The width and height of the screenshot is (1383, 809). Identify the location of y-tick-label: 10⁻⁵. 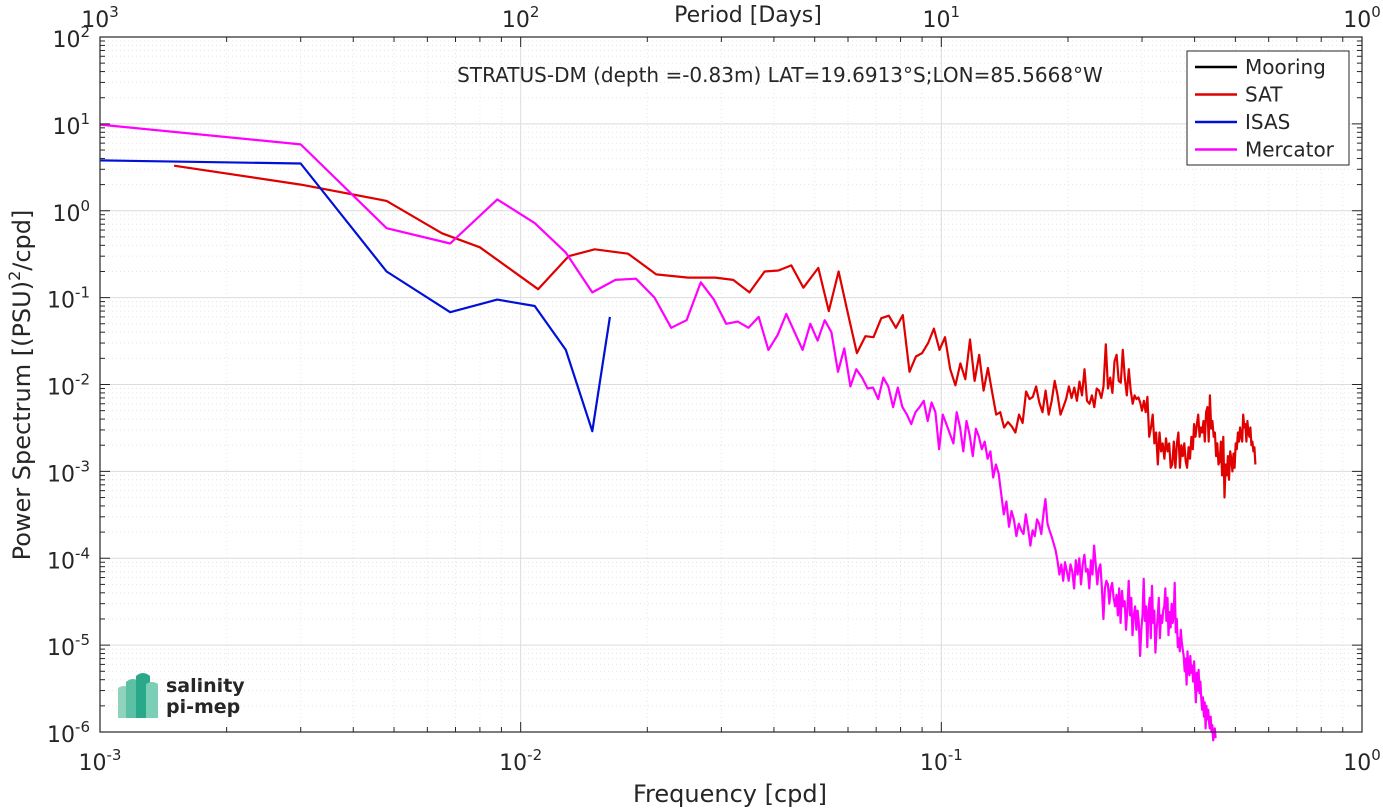
(68, 646).